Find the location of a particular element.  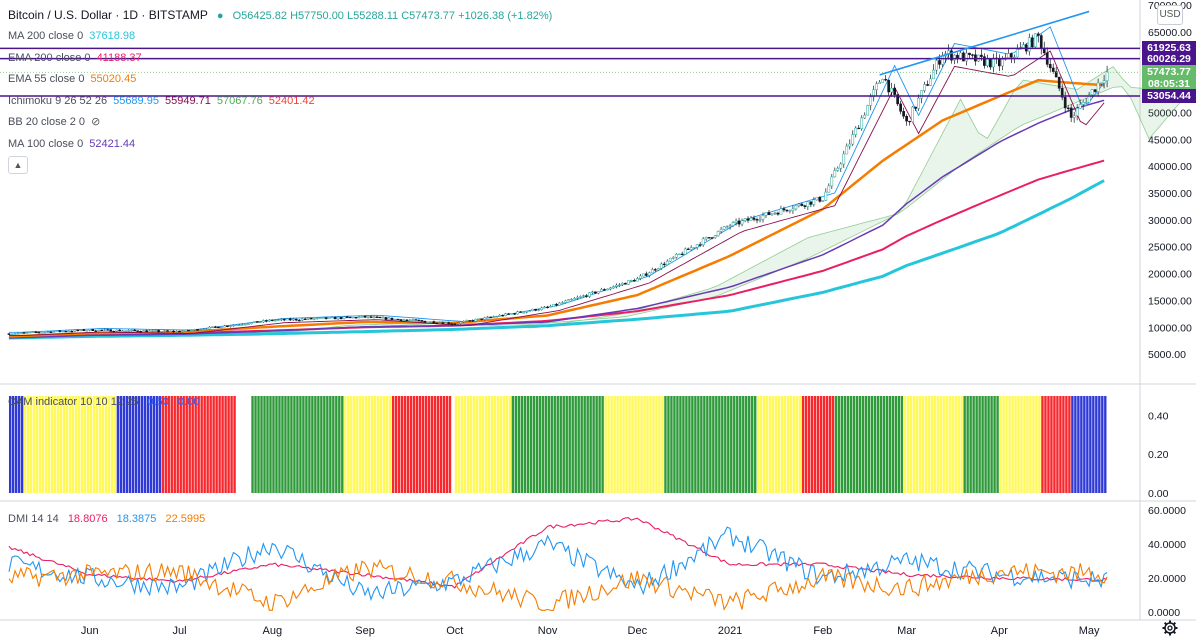

collapse-legend-button: ▲ is located at coordinates (18, 165).